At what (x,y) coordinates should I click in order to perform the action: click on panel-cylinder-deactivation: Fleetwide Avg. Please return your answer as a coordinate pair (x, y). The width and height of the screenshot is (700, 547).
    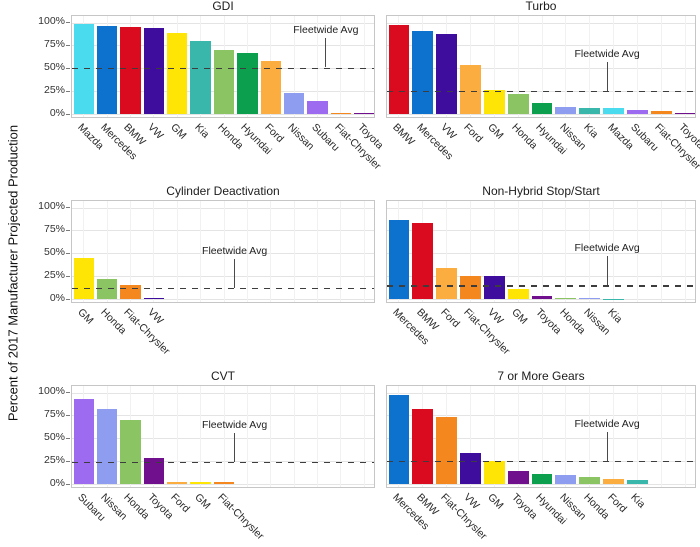
    Looking at the image, I should click on (223, 251).